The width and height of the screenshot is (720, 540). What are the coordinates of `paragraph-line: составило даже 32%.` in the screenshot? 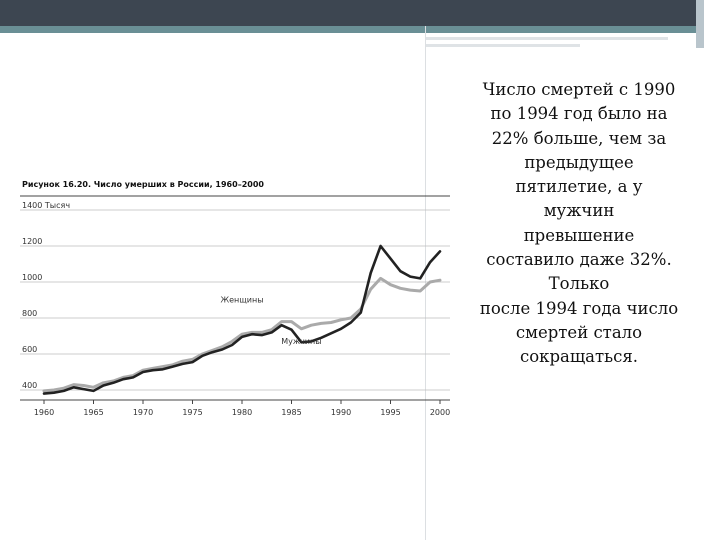 It's located at (579, 260).